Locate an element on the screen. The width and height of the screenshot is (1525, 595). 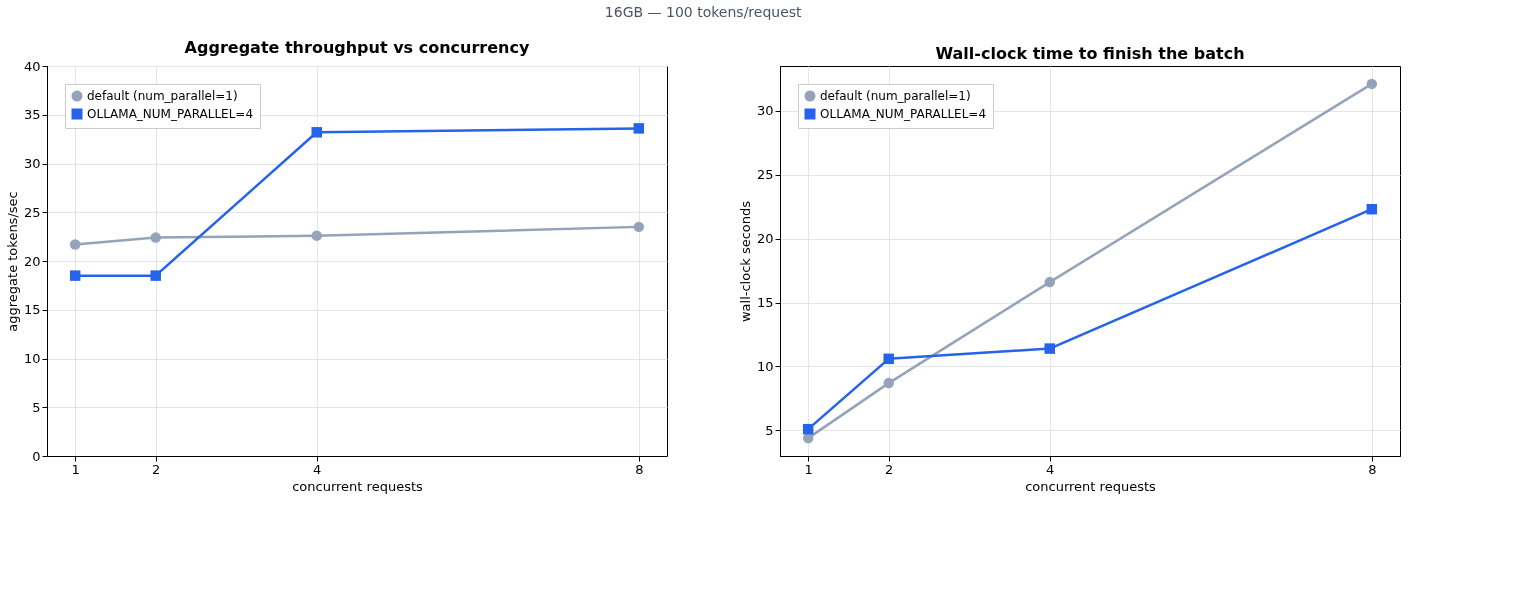
y-axis-title: aggregate tokens/sec is located at coordinates (12, 261).